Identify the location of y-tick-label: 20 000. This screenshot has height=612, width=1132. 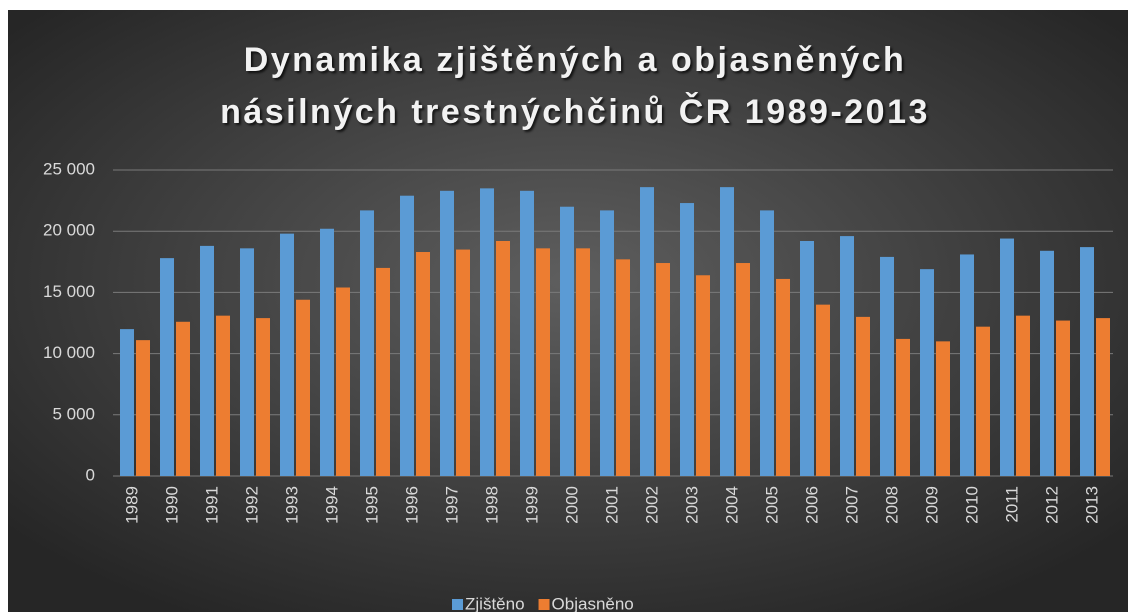
(69, 230).